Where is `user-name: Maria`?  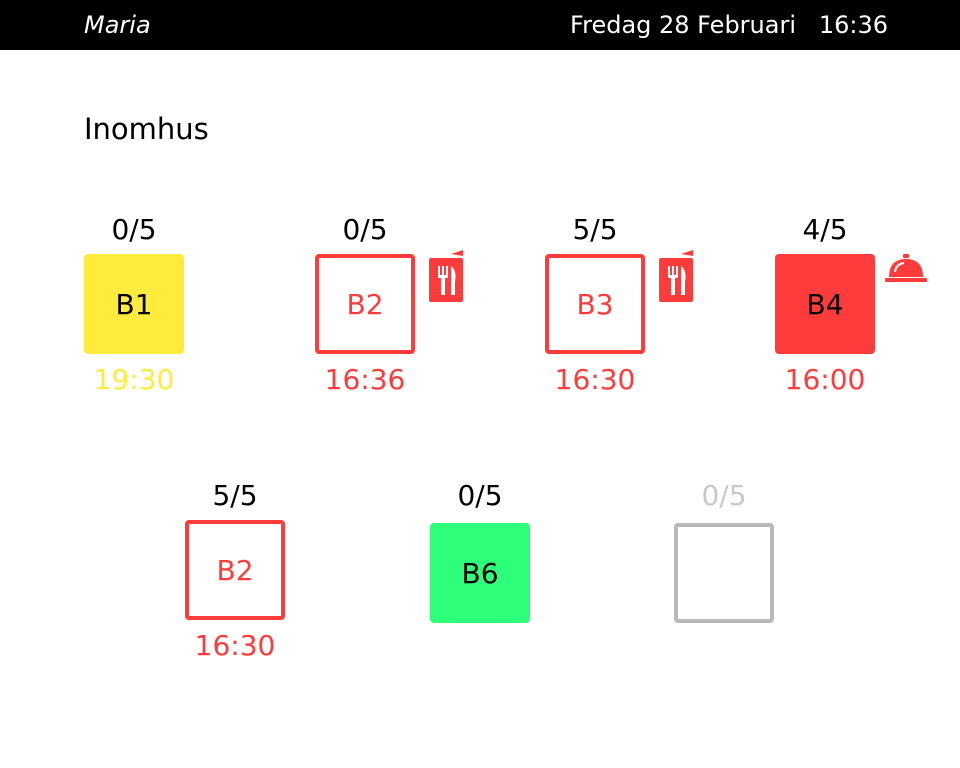 user-name: Maria is located at coordinates (117, 25).